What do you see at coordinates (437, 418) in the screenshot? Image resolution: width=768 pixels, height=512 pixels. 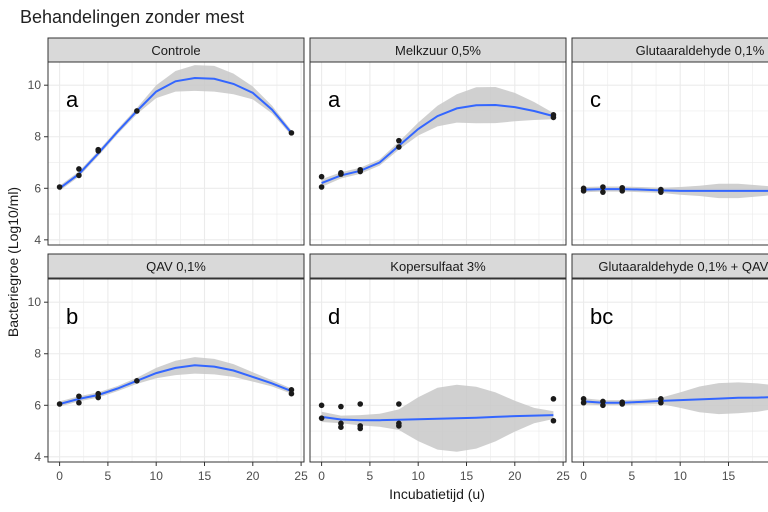 I see `smooth-line` at bounding box center [437, 418].